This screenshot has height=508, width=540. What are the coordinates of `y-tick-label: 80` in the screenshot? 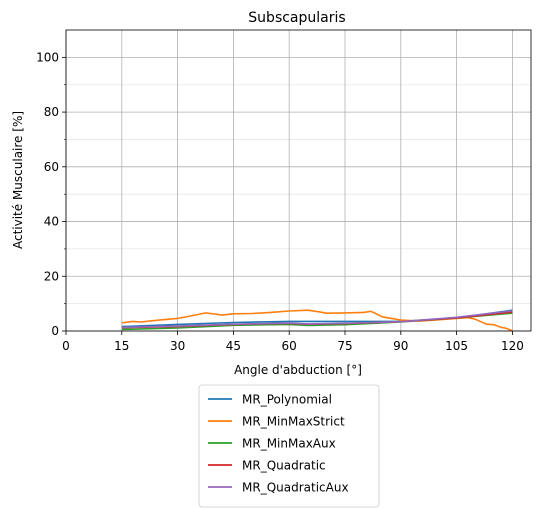 It's located at (51, 112).